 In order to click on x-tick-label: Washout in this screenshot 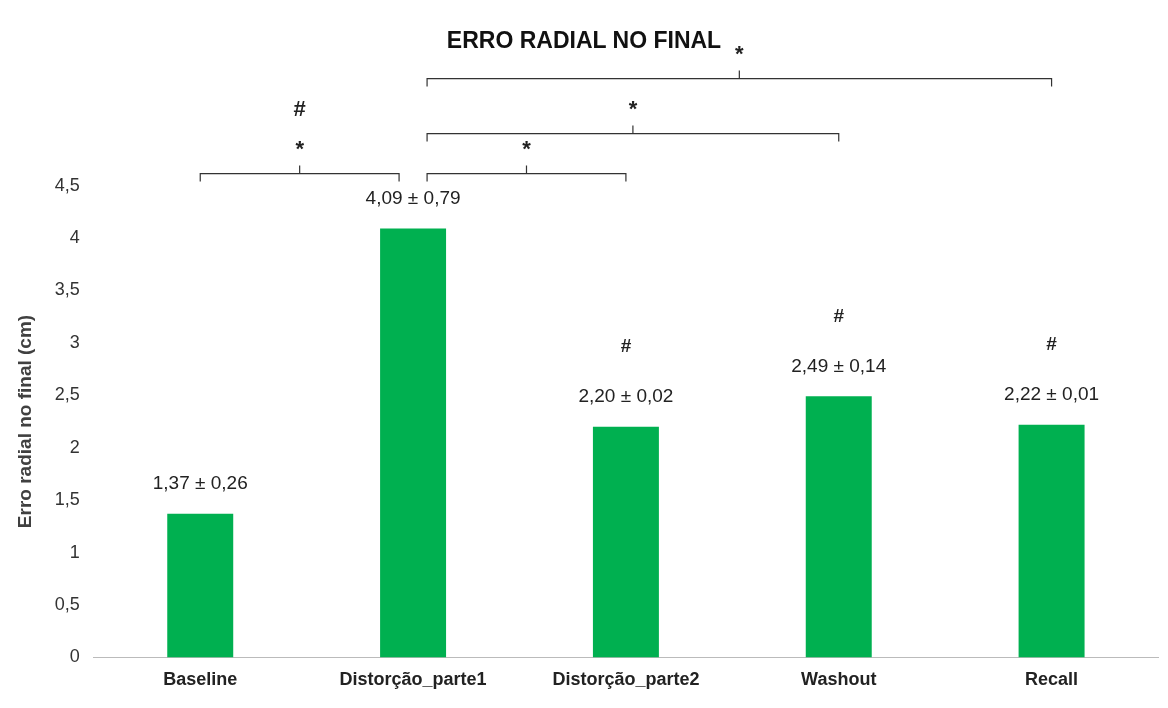, I will do `click(839, 679)`.